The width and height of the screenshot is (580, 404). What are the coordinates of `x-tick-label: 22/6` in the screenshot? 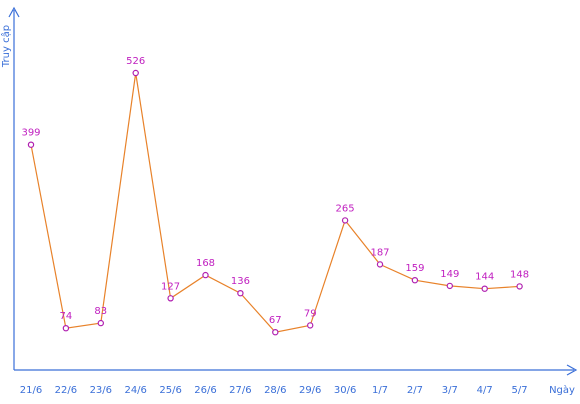 It's located at (66, 390).